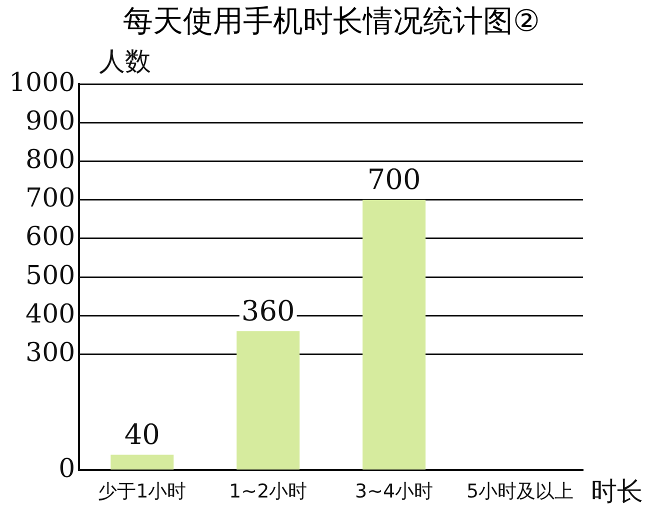 The width and height of the screenshot is (663, 512). I want to click on x-axis-title: 时长, so click(617, 491).